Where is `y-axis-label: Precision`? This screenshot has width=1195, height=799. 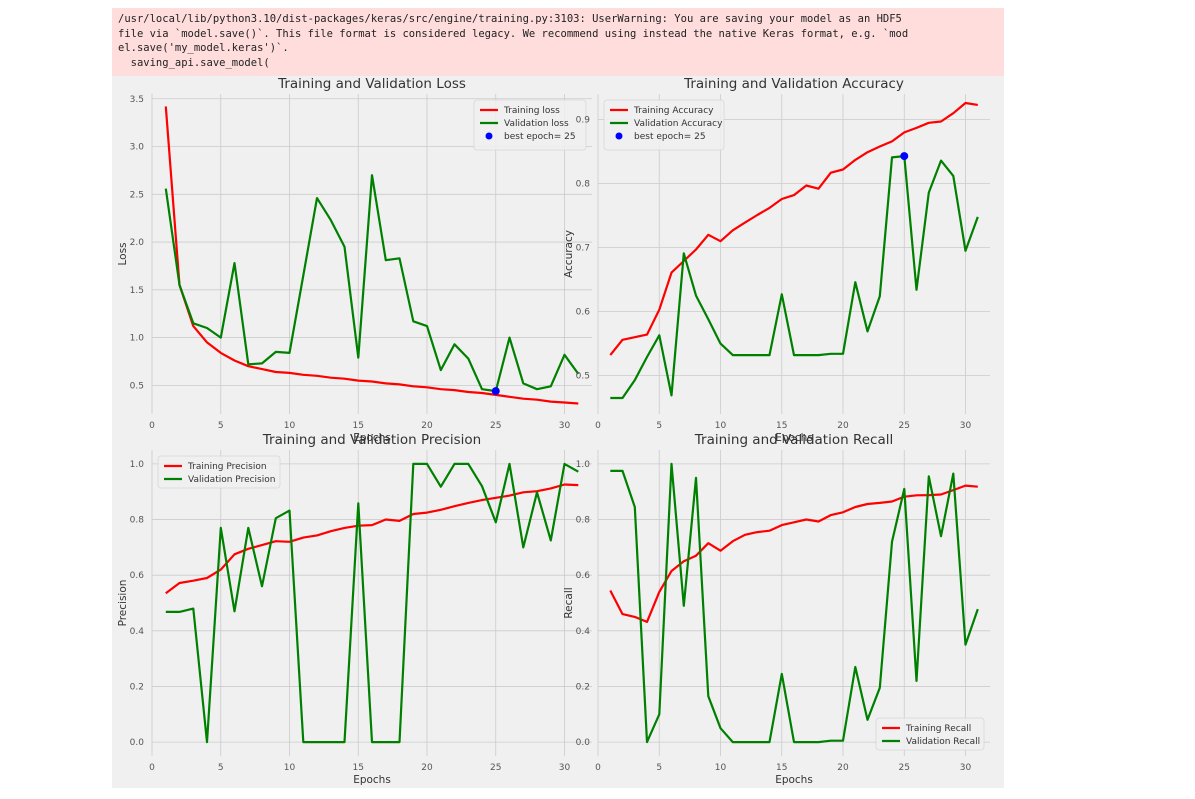
y-axis-label: Precision is located at coordinates (123, 603).